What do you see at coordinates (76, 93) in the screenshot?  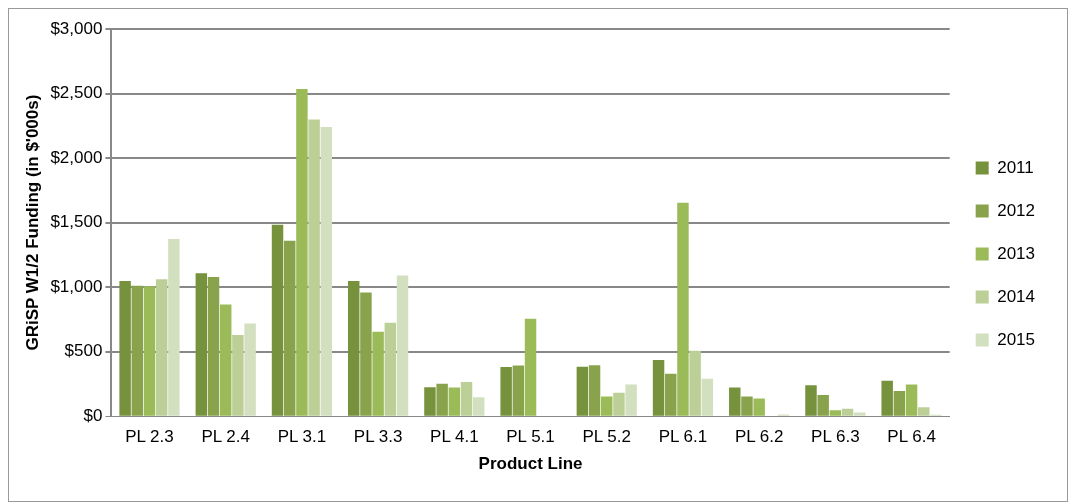 I see `y-tick-label: $2,500` at bounding box center [76, 93].